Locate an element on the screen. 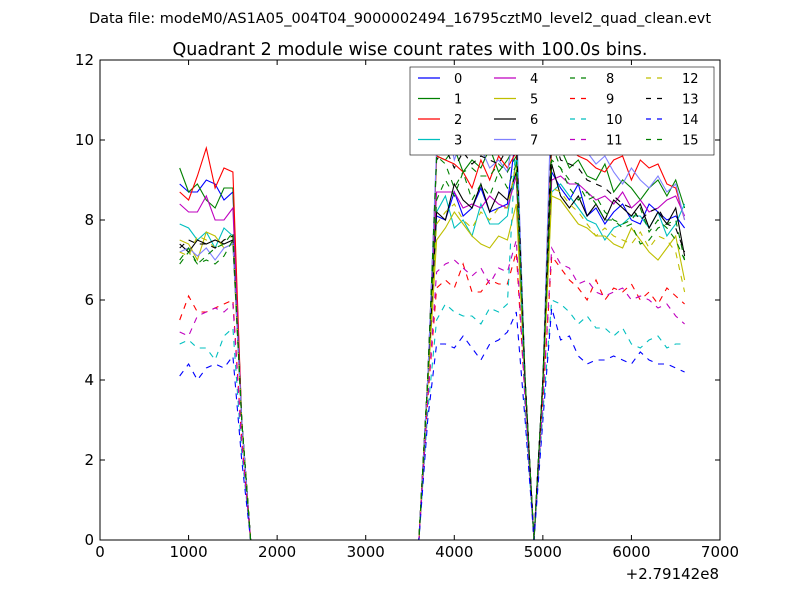  y-tick-label: 6 is located at coordinates (89, 300).